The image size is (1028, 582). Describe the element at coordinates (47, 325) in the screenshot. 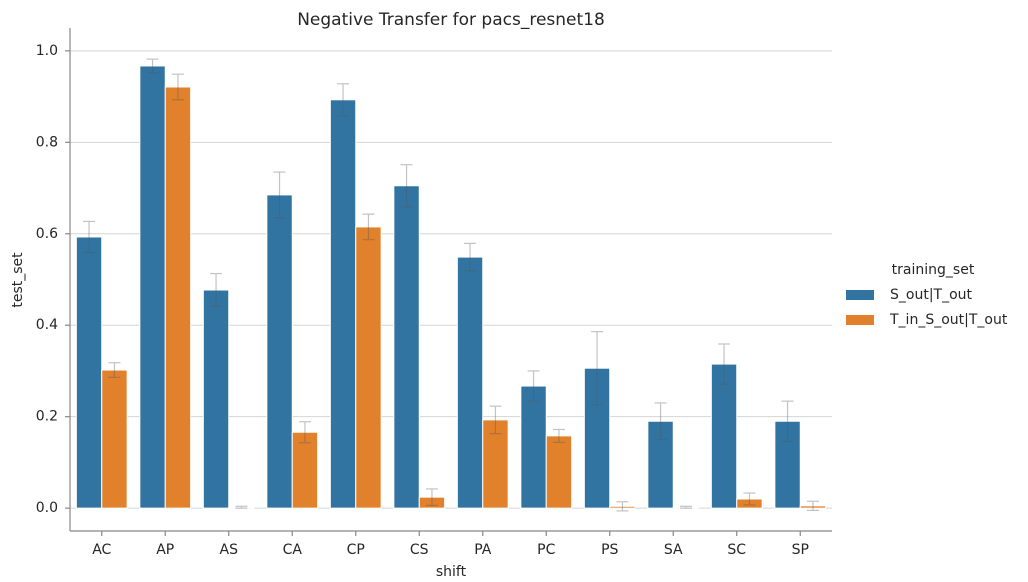

I see `y-tick-label: 0.4` at that location.